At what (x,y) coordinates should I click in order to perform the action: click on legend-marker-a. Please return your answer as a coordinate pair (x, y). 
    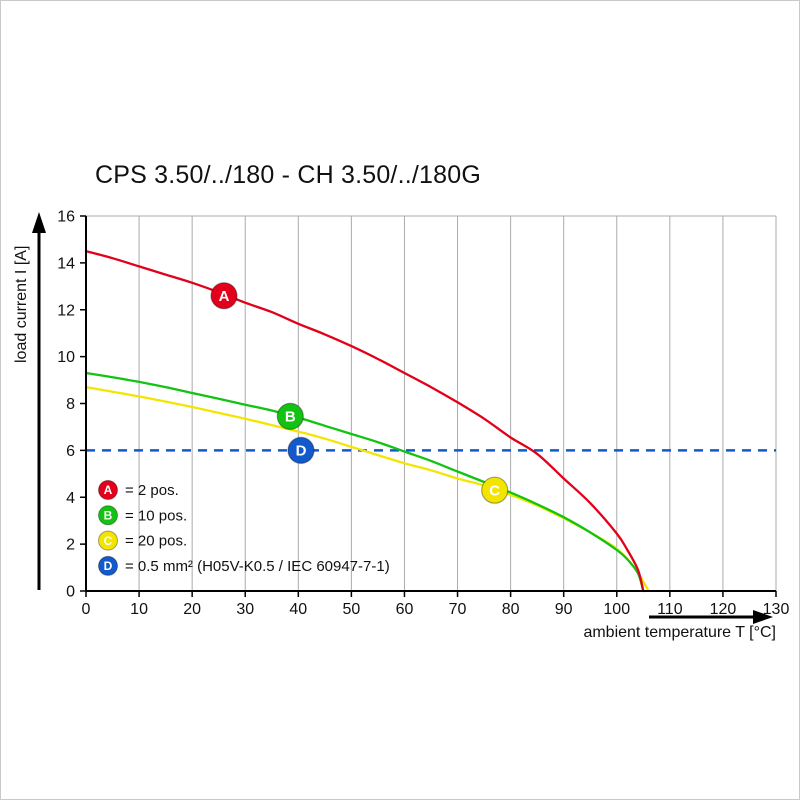
    Looking at the image, I should click on (108, 490).